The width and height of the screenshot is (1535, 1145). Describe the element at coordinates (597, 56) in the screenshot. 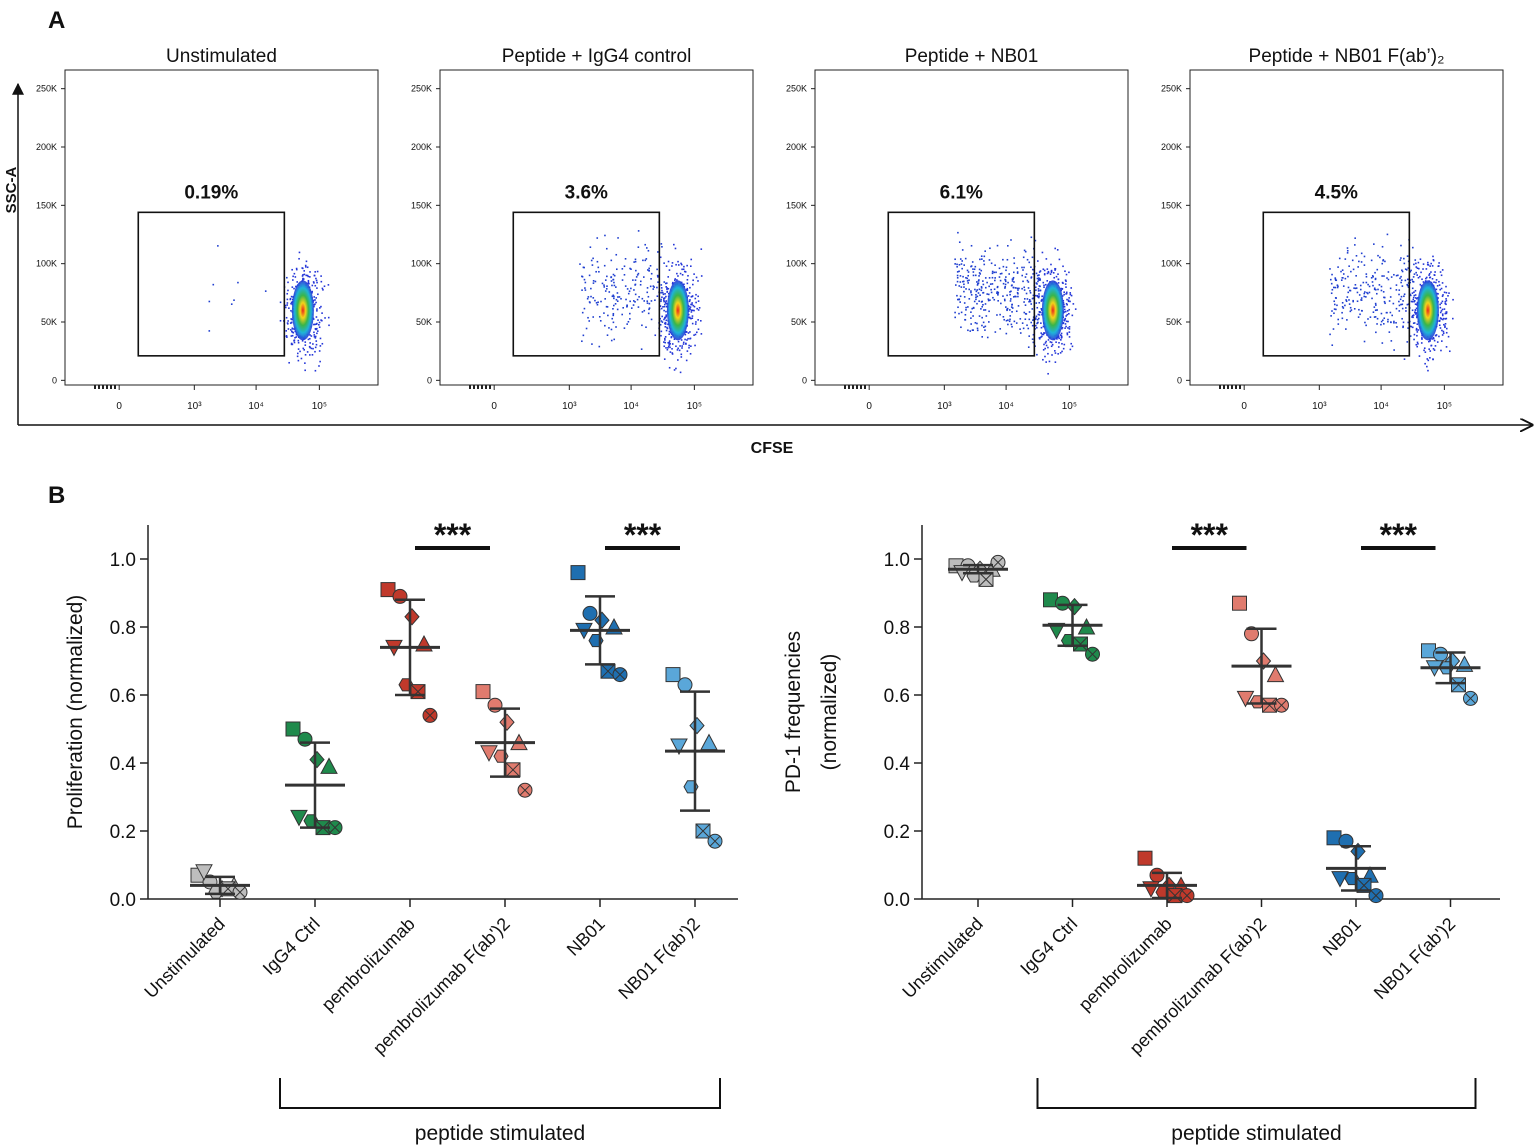

I see `plot-title: Peptide + IgG4 control` at that location.